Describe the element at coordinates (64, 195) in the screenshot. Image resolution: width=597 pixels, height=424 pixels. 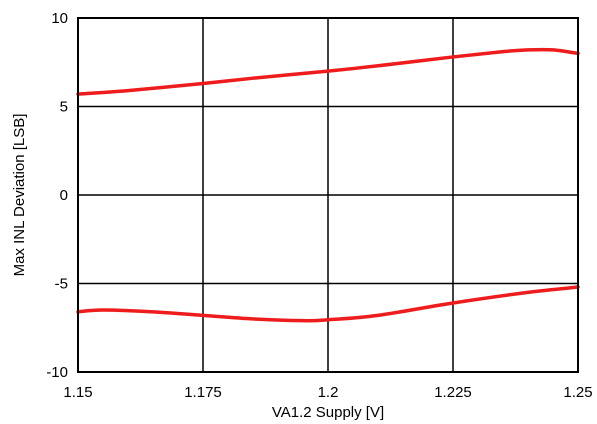
I see `y-tick-label: 0` at that location.